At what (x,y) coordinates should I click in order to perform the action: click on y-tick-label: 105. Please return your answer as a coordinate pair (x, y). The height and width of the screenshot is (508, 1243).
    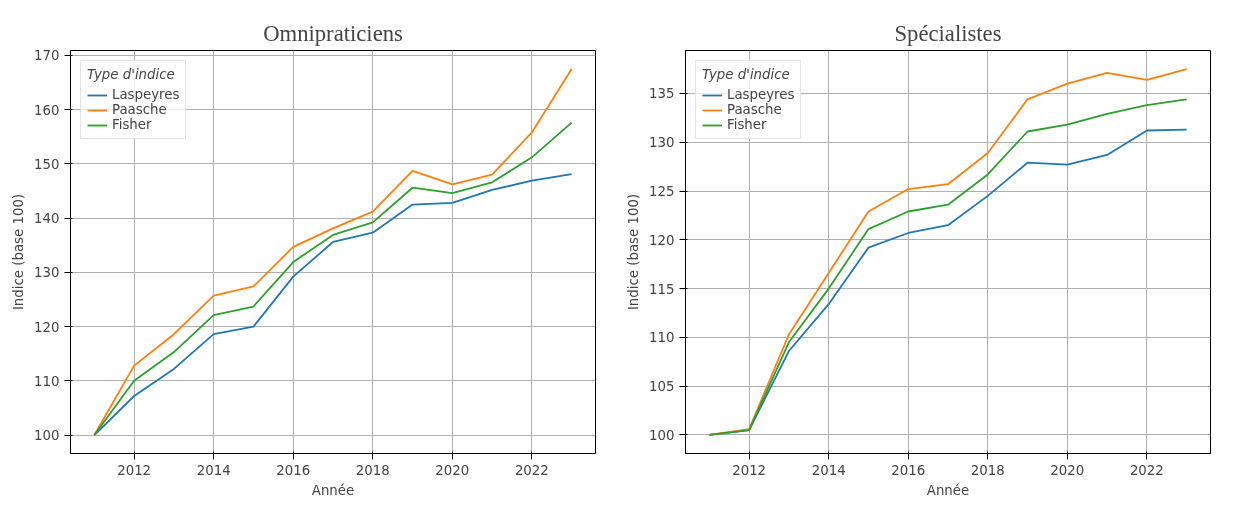
    Looking at the image, I should click on (662, 387).